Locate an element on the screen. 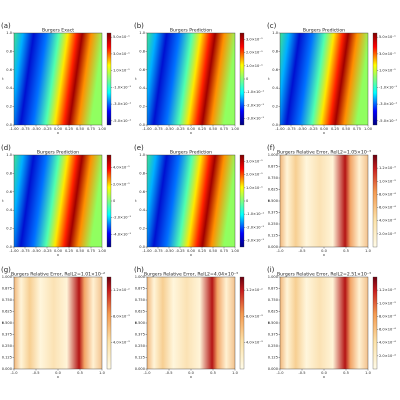 The width and height of the screenshot is (400, 400). colorbar-tick-label: -5.0×10⁻¹ is located at coordinates (122, 121).